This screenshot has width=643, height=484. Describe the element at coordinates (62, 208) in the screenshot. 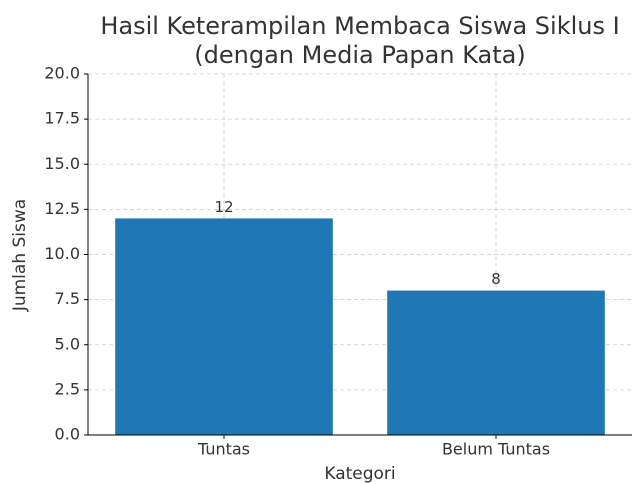

I see `y-tick-label: 12.5` at that location.